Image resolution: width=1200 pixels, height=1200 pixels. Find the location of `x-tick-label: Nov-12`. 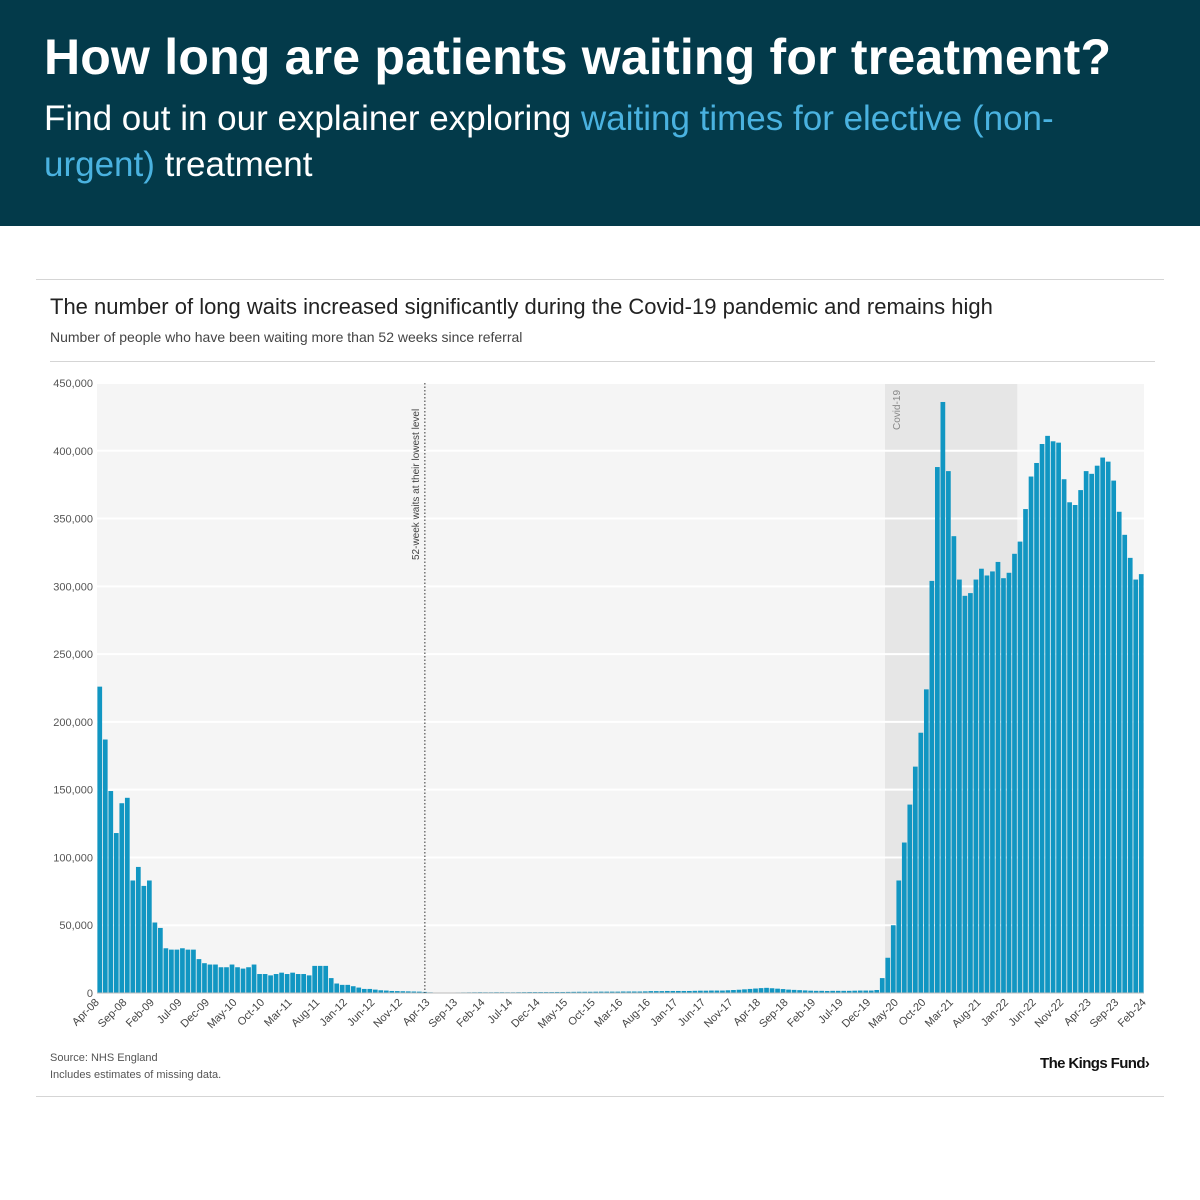

x-tick-label: Nov-12 is located at coordinates (388, 1014).